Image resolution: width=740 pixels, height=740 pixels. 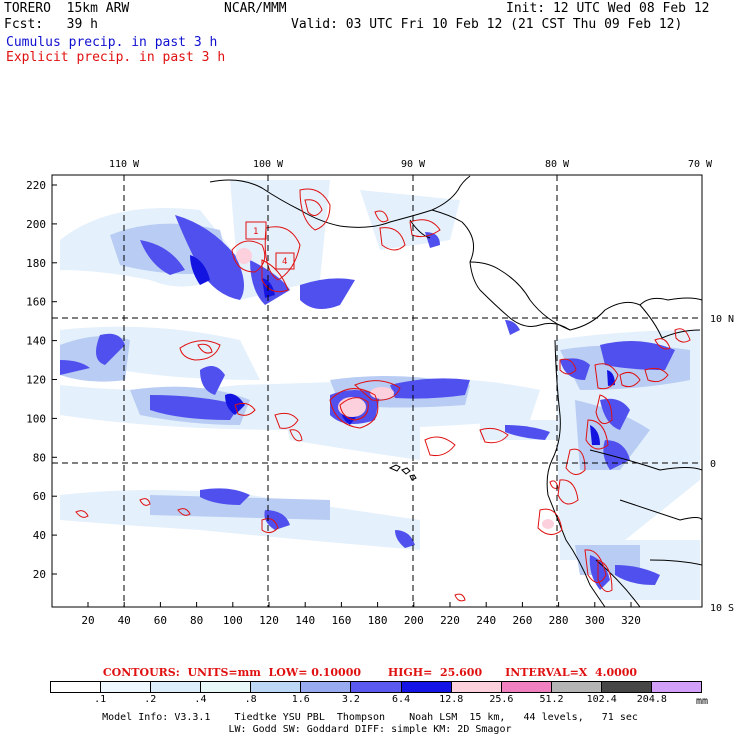 I want to click on lat-label: 10 N, so click(x=722, y=319).